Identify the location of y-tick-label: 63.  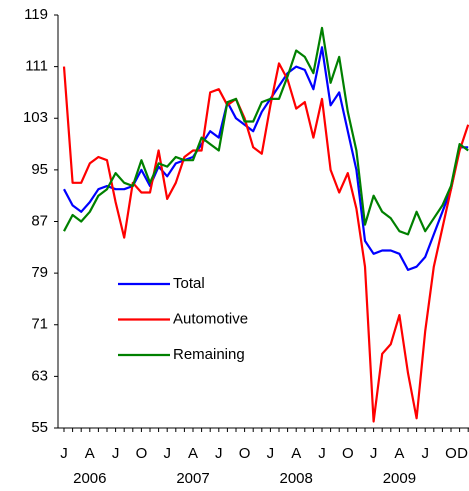
(39, 375).